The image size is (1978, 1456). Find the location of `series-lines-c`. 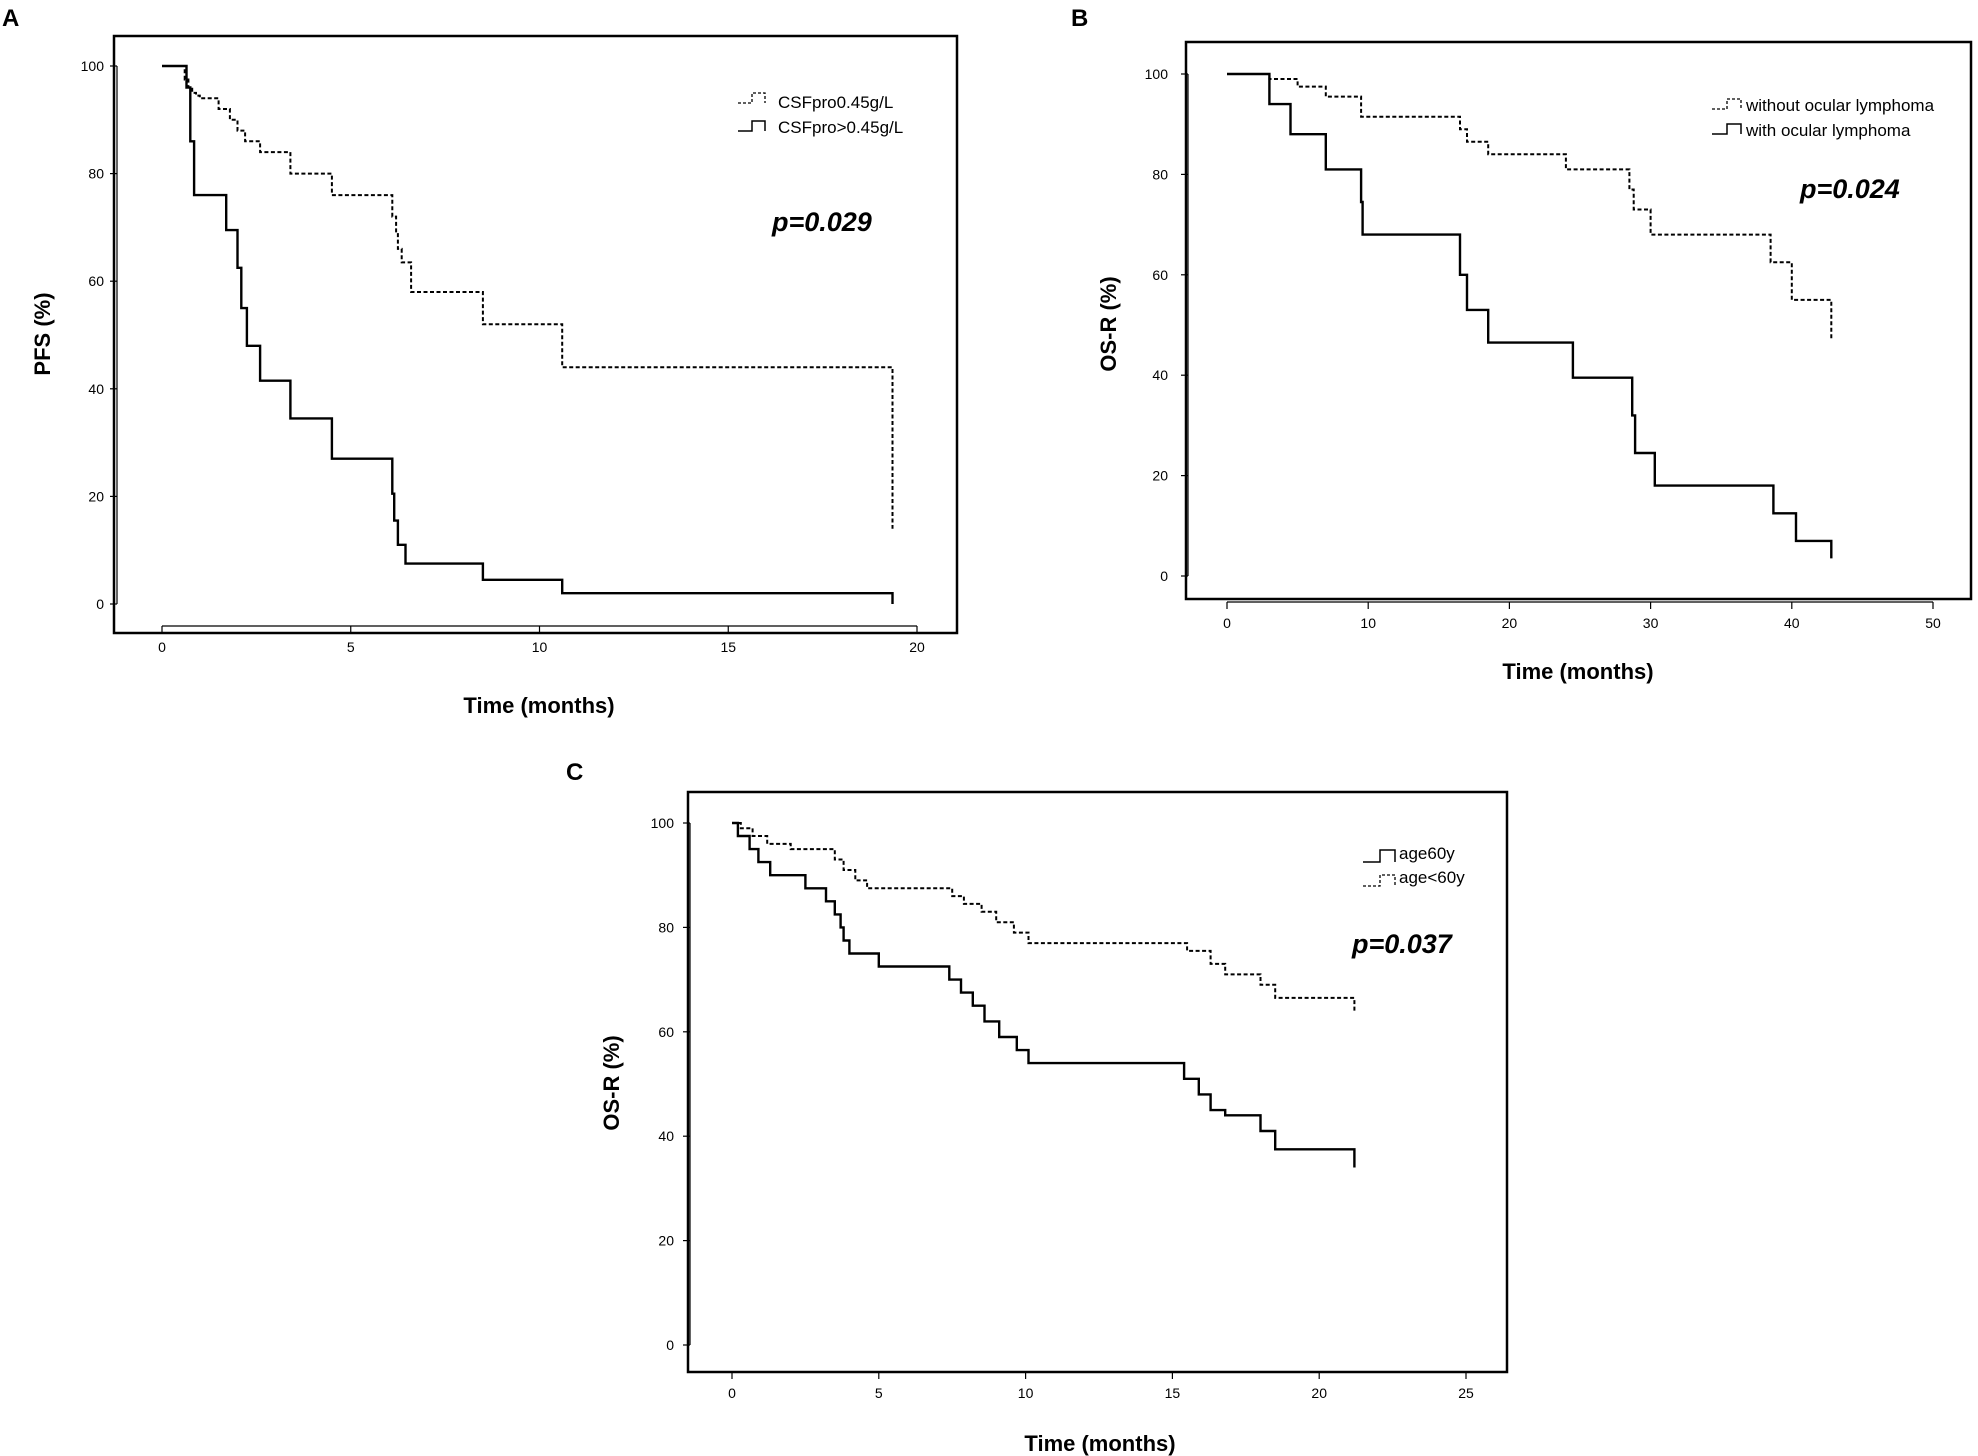

series-lines-c is located at coordinates (1044, 994).